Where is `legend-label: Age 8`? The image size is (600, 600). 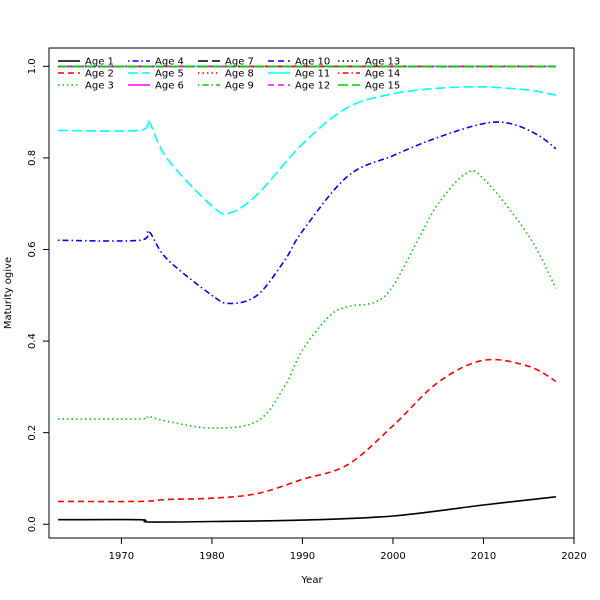 legend-label: Age 8 is located at coordinates (239, 74).